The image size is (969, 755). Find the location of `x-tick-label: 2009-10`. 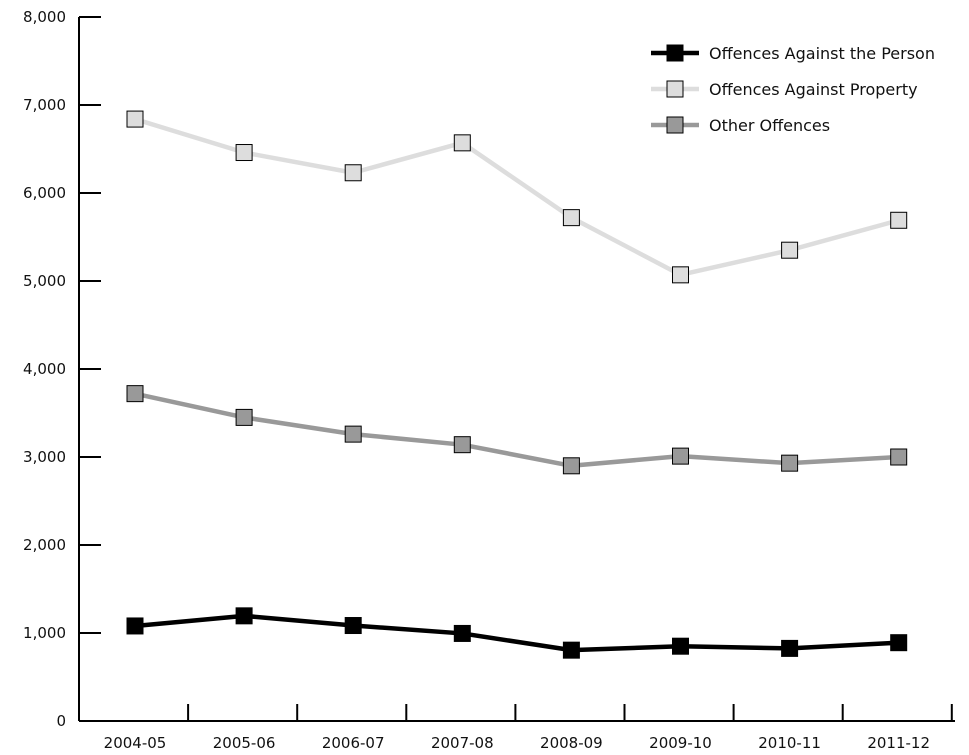

x-tick-label: 2009-10 is located at coordinates (680, 743).